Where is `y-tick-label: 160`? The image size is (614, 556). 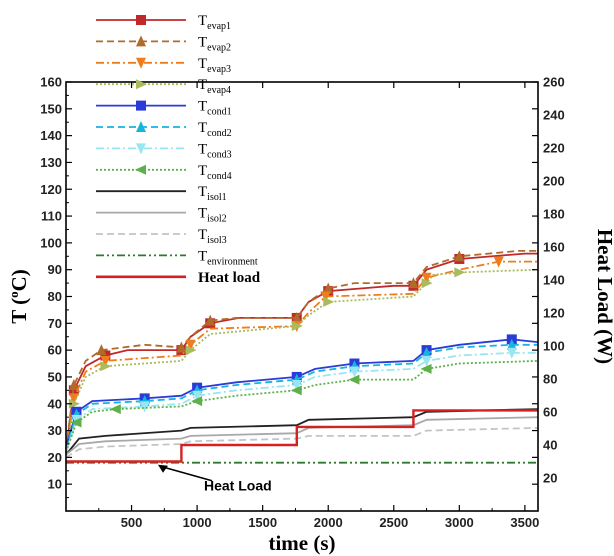 y-tick-label: 160 is located at coordinates (51, 82).